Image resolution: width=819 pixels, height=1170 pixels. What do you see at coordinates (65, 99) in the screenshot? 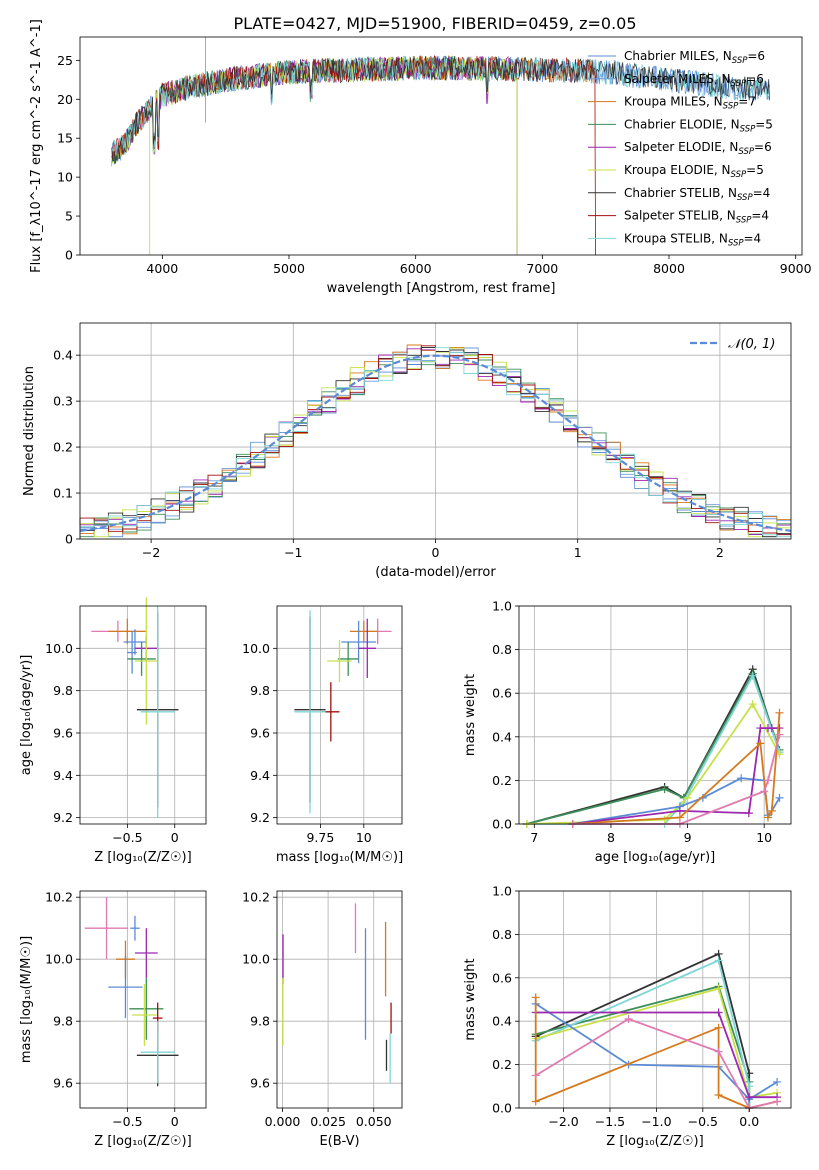
I see `y-tick-label: 20` at bounding box center [65, 99].